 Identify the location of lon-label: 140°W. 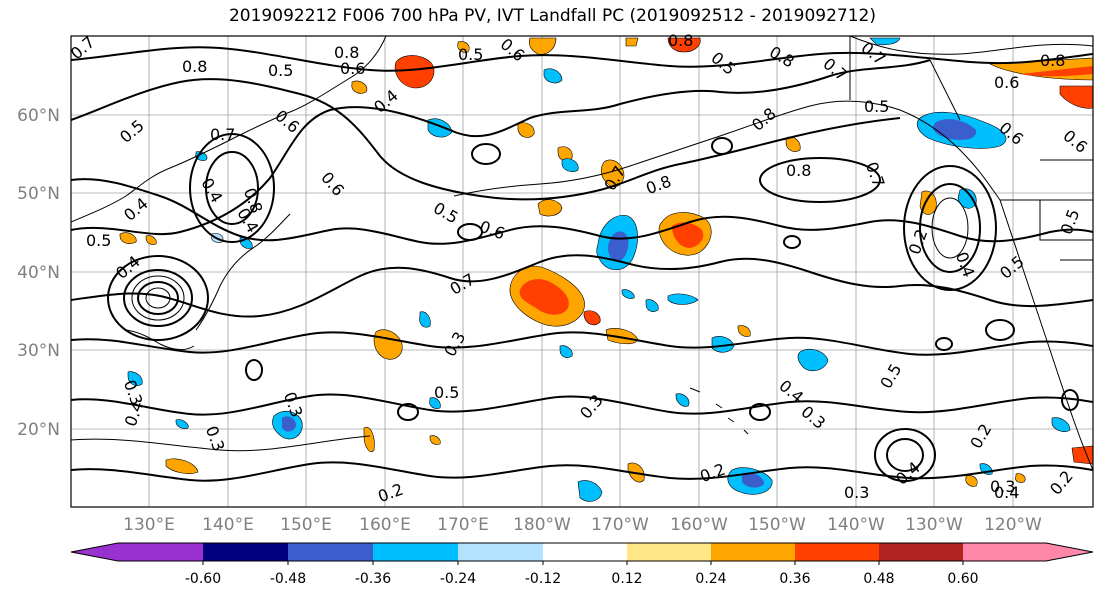
(856, 525).